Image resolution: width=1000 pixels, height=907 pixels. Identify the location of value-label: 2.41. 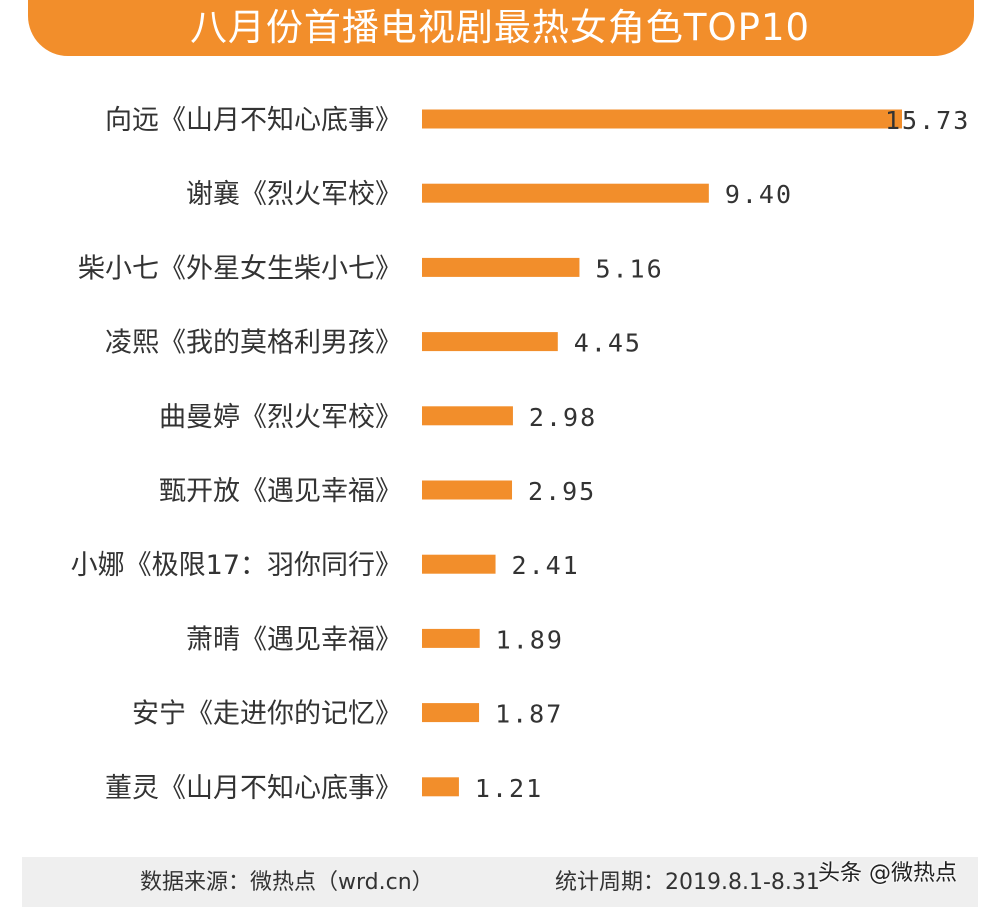
(546, 565).